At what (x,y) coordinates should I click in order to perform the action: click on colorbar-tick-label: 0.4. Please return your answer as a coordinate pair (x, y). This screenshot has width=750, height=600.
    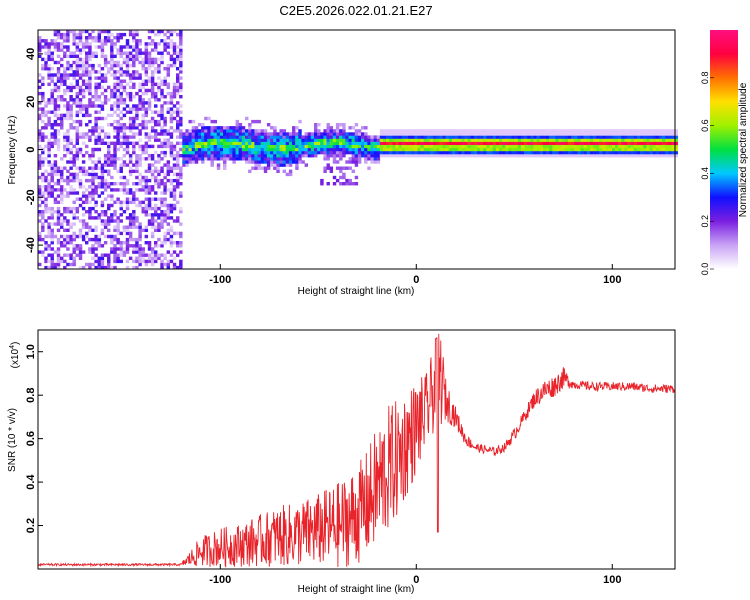
    Looking at the image, I should click on (705, 173).